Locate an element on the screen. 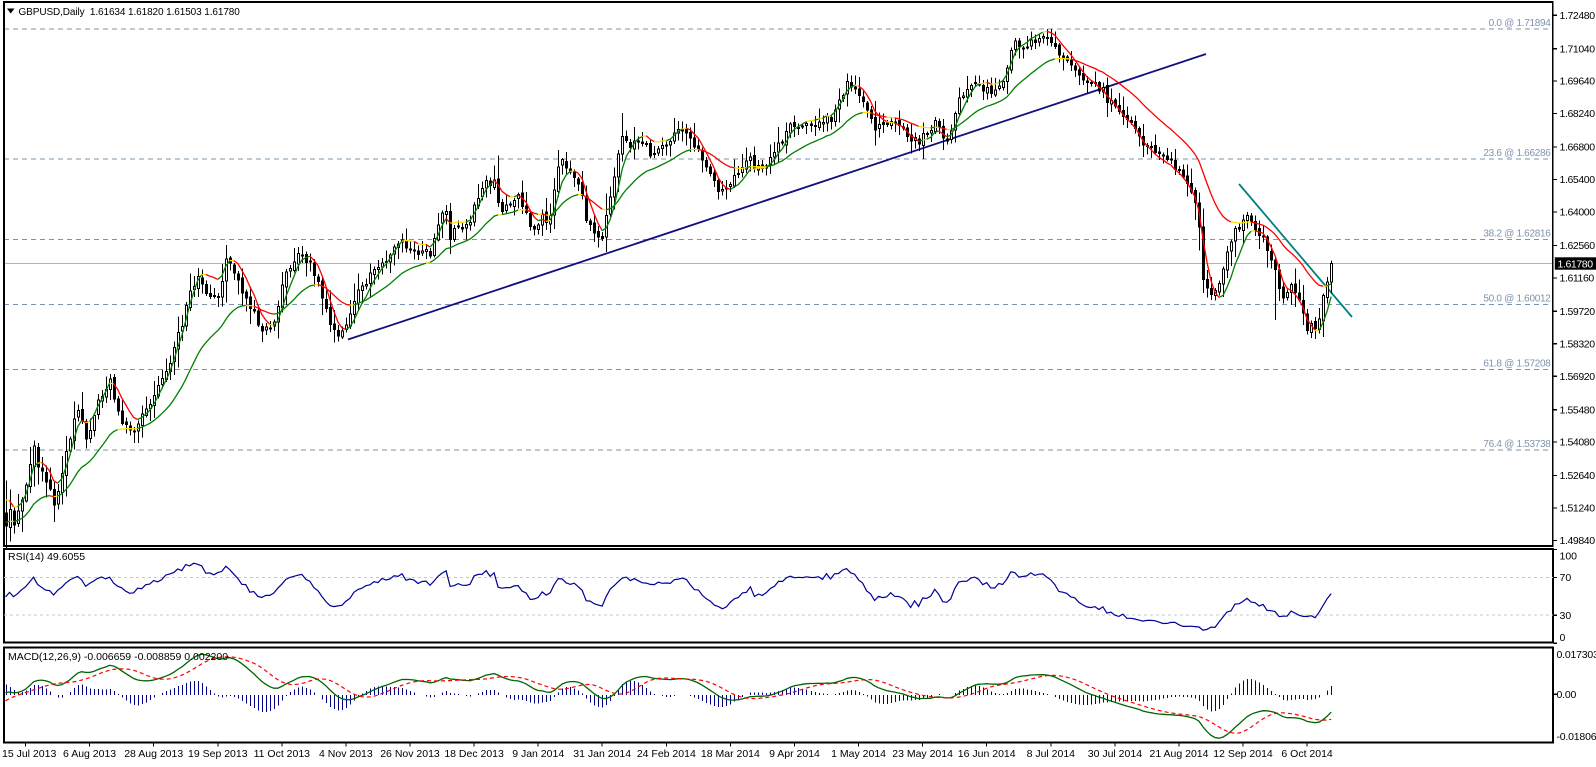 Image resolution: width=1596 pixels, height=767 pixels. svg-text: 1.51240 is located at coordinates (1578, 509).